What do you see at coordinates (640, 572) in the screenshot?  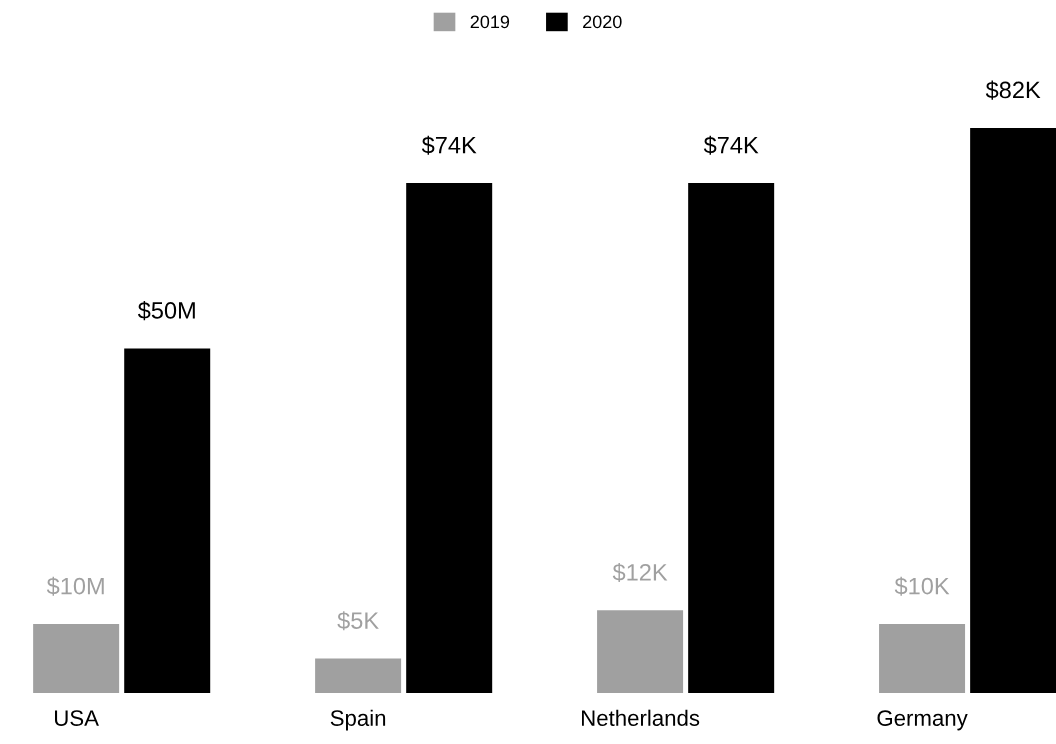 I see `data-label: $12K` at bounding box center [640, 572].